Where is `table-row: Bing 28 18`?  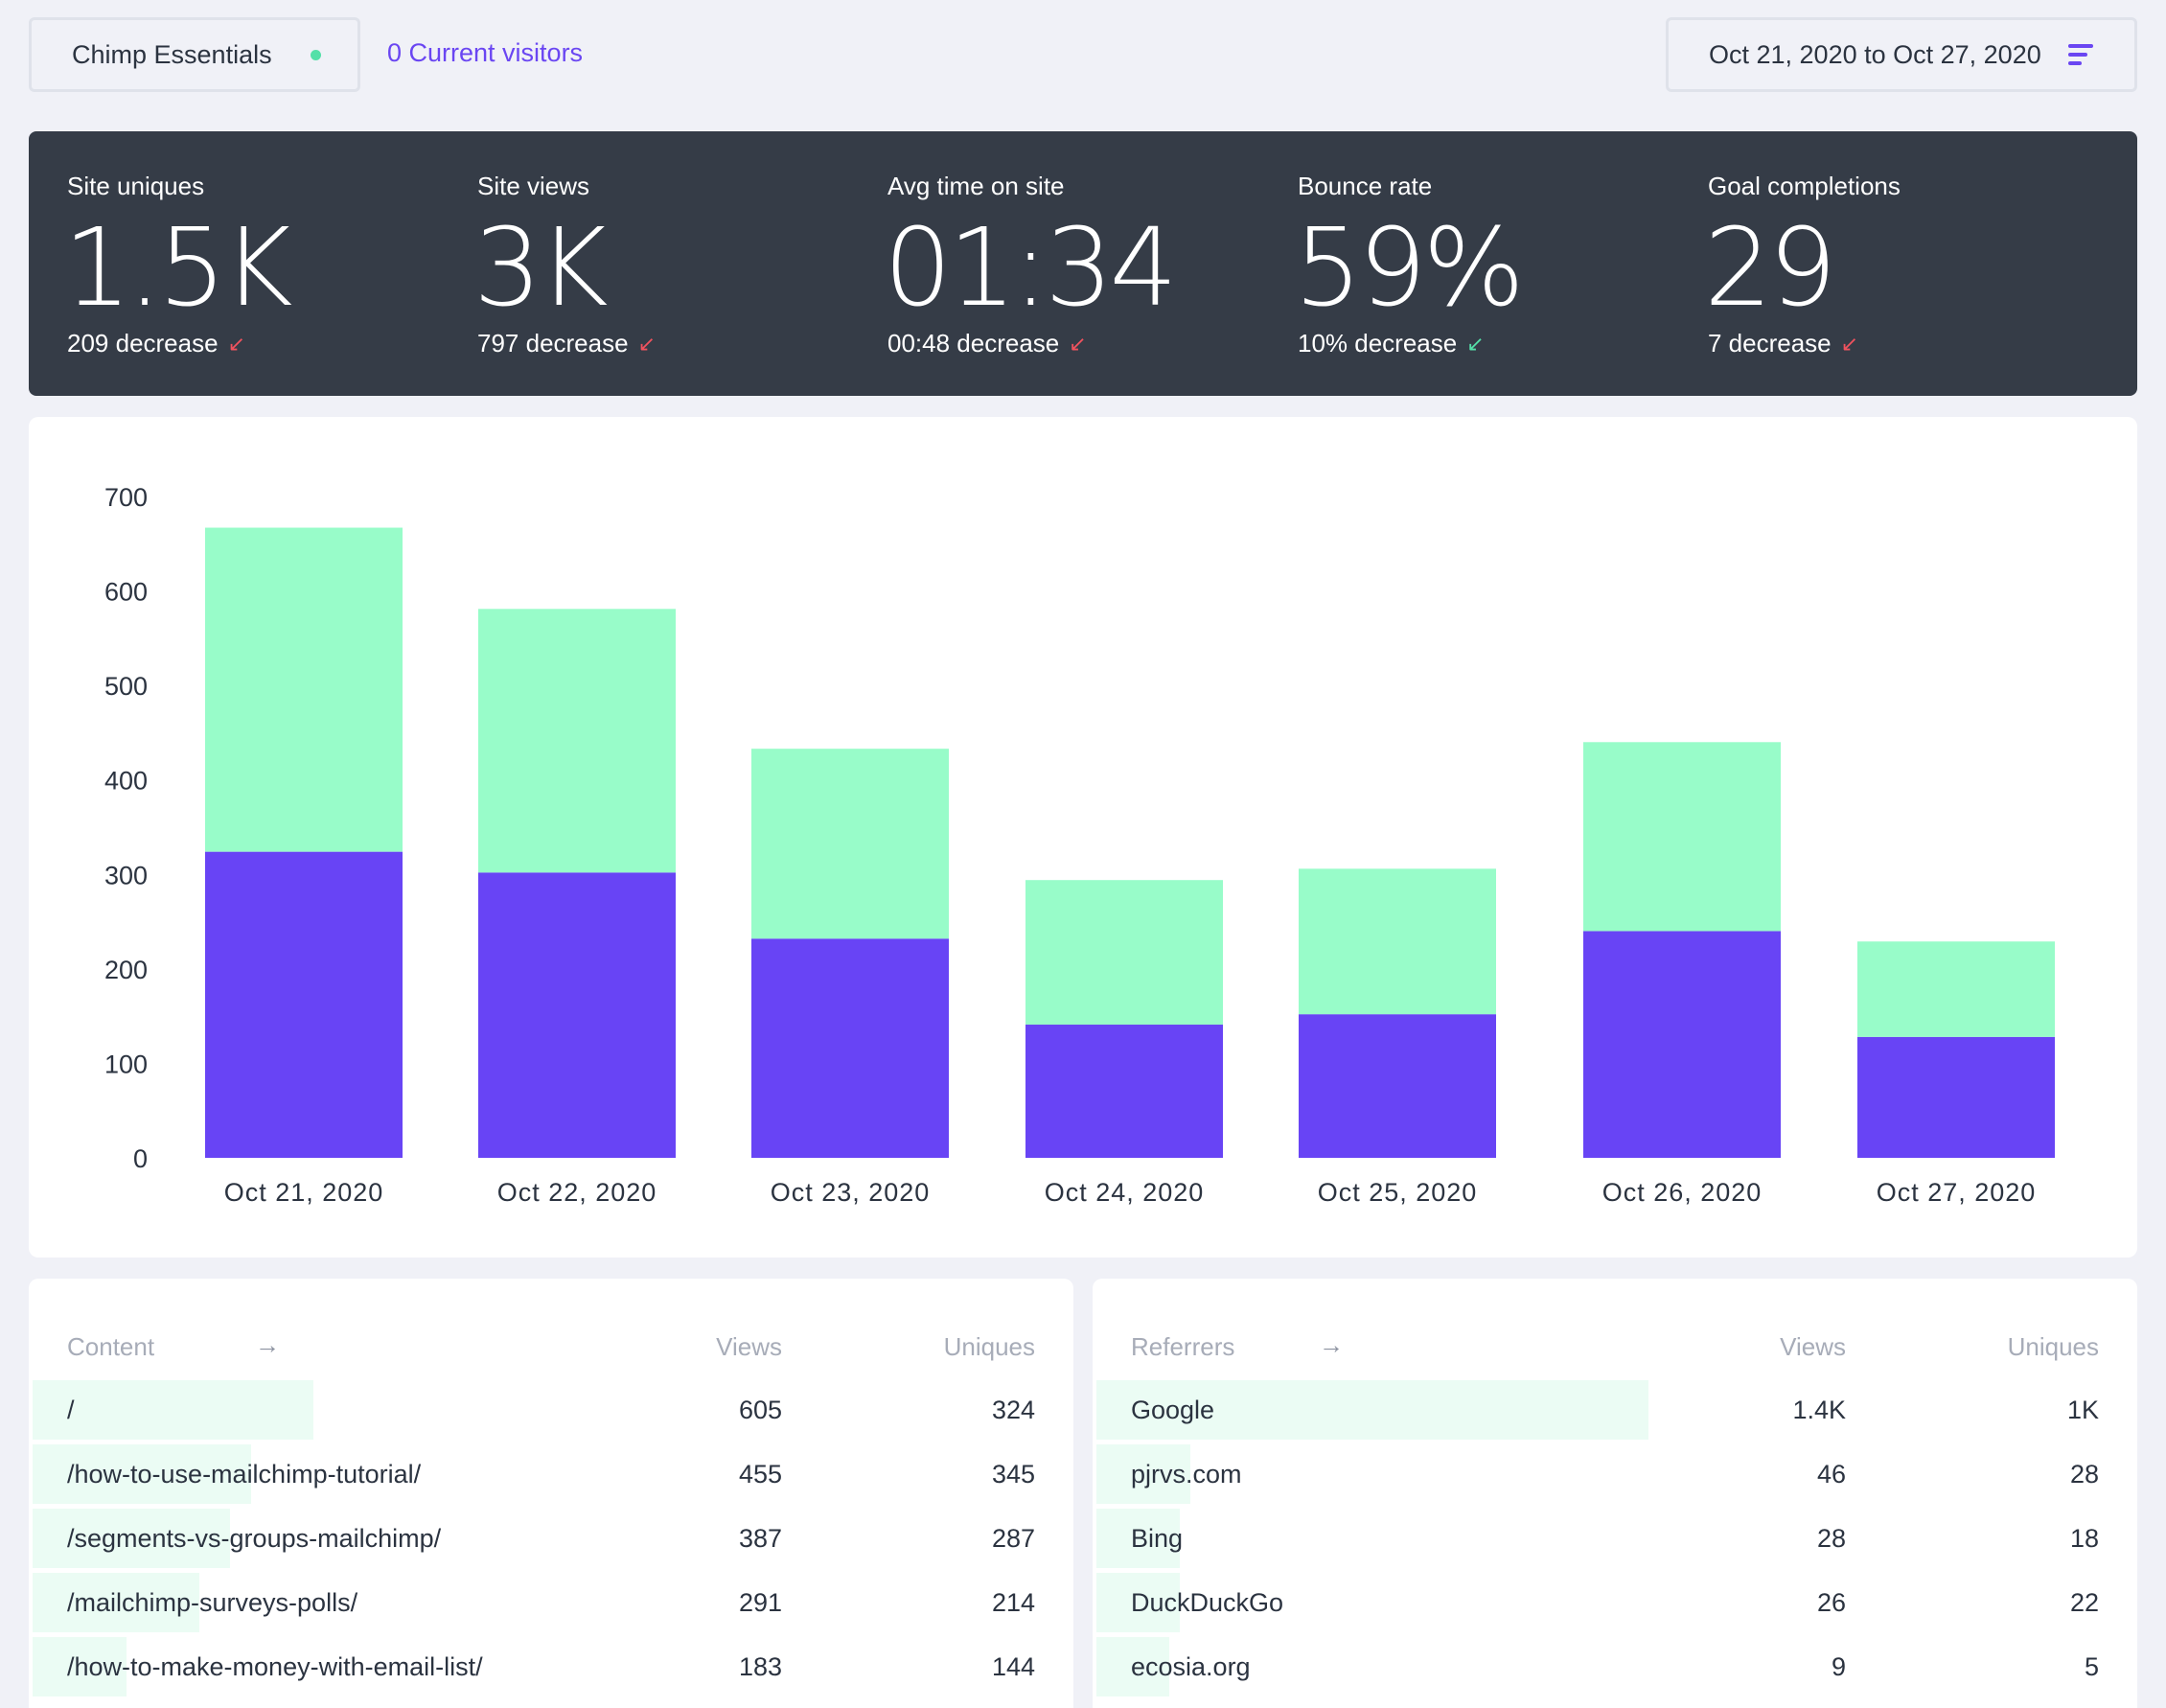 table-row: Bing 28 18 is located at coordinates (1615, 1538).